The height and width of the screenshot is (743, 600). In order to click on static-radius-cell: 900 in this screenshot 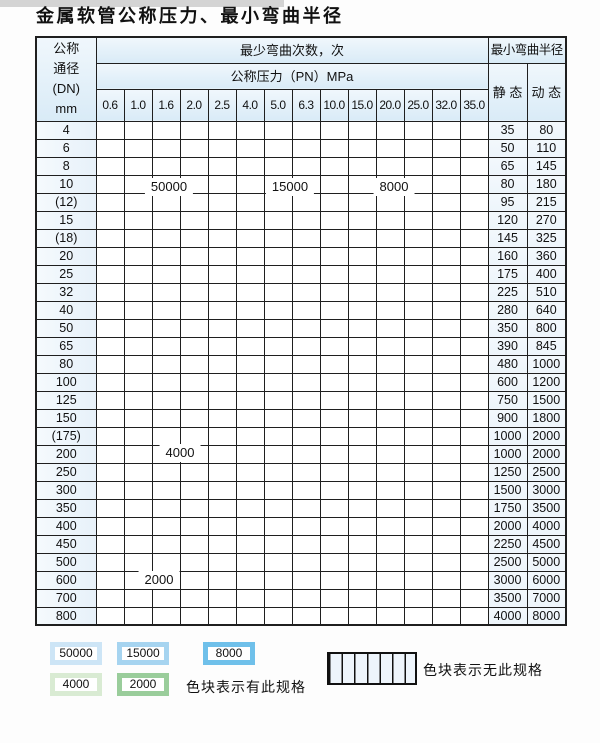, I will do `click(507, 418)`.